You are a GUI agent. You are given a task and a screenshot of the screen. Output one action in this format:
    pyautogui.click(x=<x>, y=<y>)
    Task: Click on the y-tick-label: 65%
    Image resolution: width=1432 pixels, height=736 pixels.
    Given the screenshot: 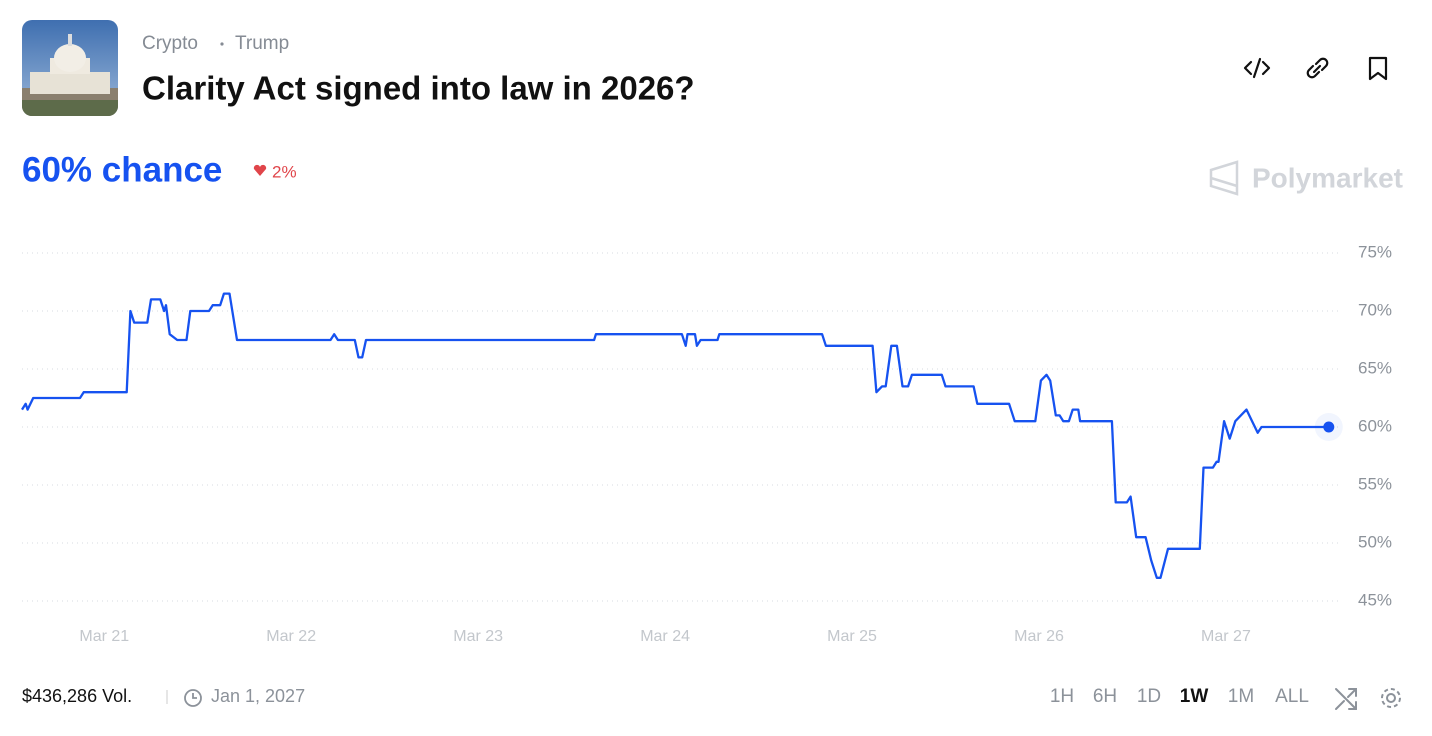 What is the action you would take?
    pyautogui.click(x=1375, y=367)
    